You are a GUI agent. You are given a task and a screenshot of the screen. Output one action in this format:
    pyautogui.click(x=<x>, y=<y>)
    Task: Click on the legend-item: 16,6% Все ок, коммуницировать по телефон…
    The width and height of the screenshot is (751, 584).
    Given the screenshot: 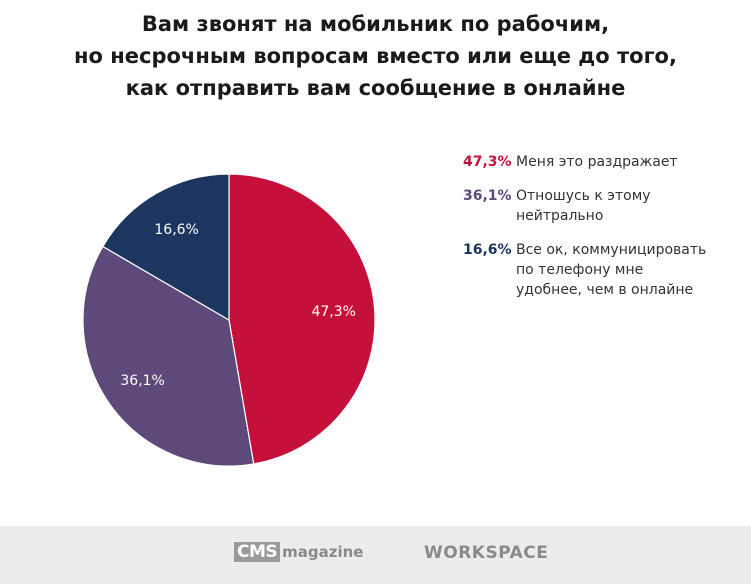 What is the action you would take?
    pyautogui.click(x=603, y=270)
    